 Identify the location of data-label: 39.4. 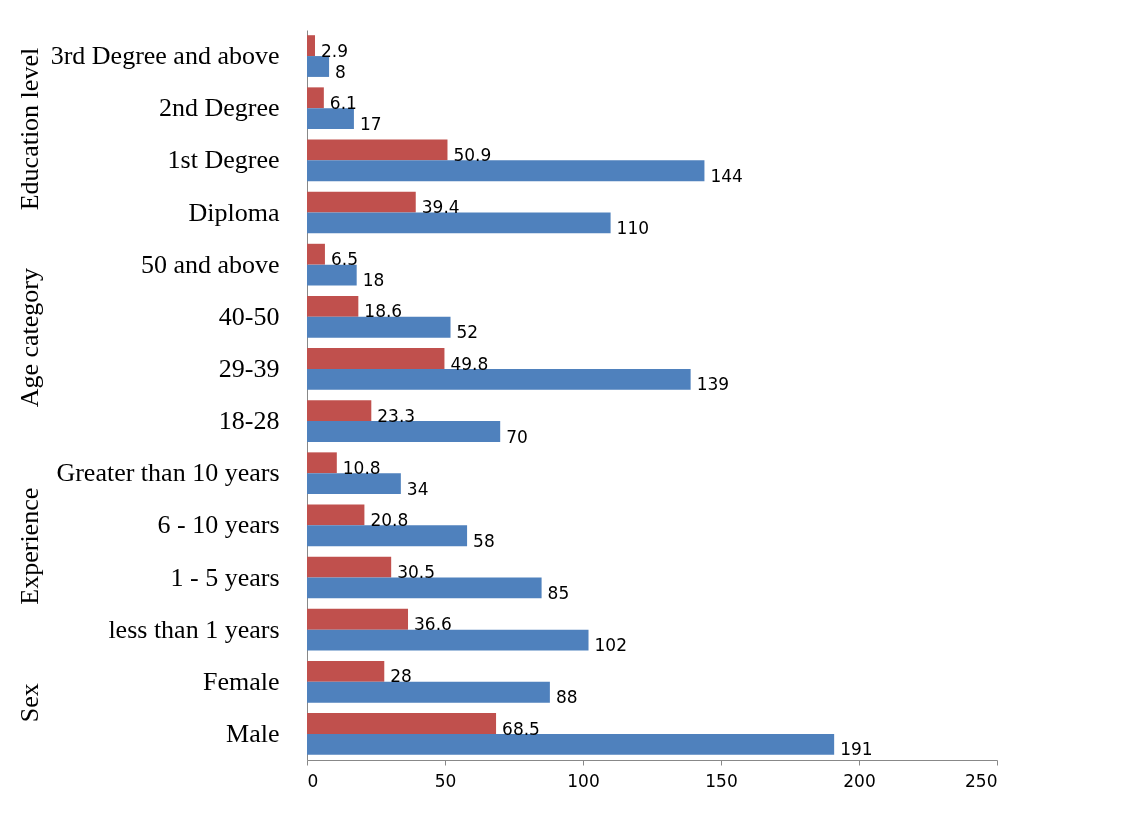
(440, 207).